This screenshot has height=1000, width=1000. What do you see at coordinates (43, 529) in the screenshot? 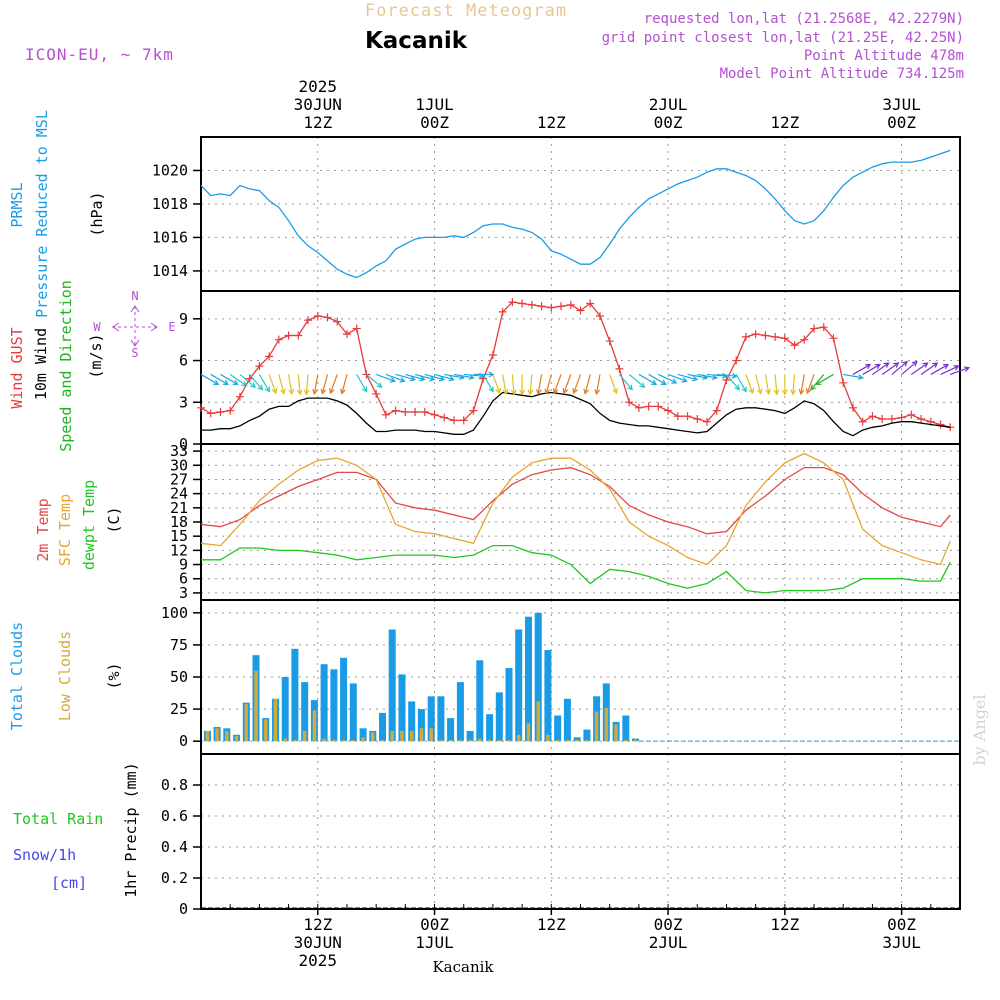
I see `panel-label-temperature: 2m Temp` at bounding box center [43, 529].